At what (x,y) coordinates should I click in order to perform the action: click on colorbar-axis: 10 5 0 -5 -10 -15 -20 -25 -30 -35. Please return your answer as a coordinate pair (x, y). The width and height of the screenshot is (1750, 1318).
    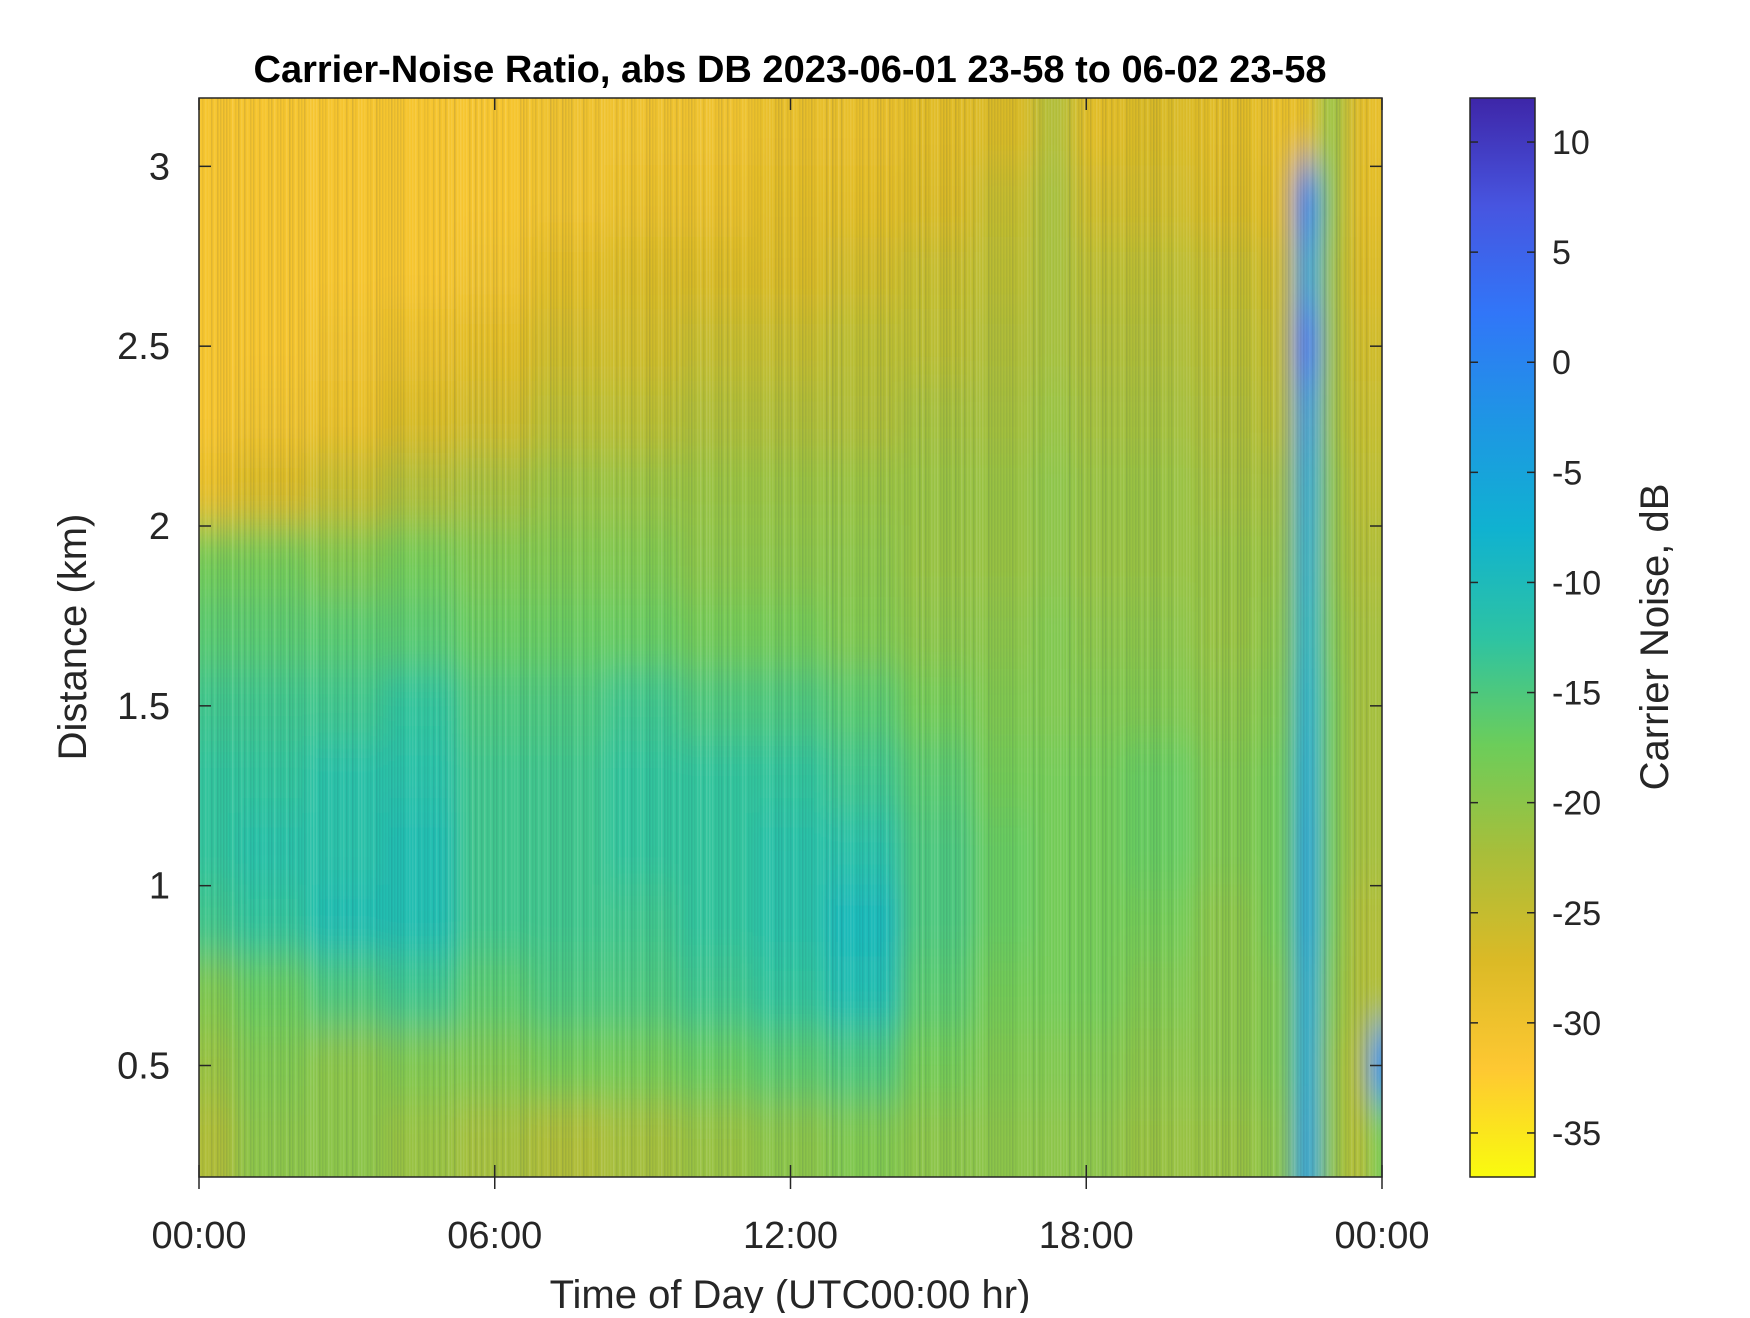
    Looking at the image, I should click on (1535, 638).